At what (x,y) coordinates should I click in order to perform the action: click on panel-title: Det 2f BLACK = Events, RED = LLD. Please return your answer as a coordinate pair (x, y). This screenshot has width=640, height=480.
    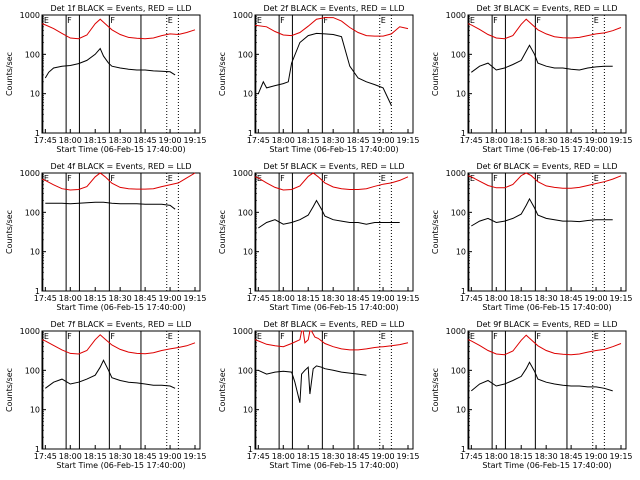
    Looking at the image, I should click on (333, 8).